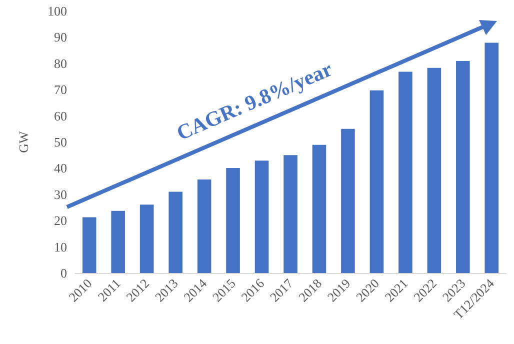 The height and width of the screenshot is (344, 514). What do you see at coordinates (60, 90) in the screenshot?
I see `y-tick-label: 70` at bounding box center [60, 90].